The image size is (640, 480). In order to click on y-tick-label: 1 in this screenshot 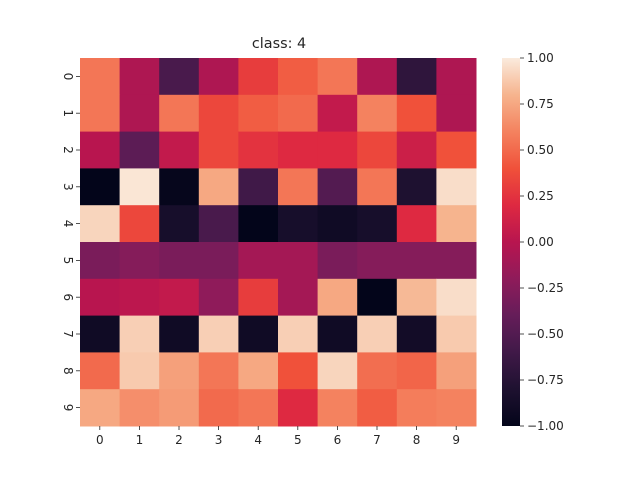, I will do `click(68, 113)`.